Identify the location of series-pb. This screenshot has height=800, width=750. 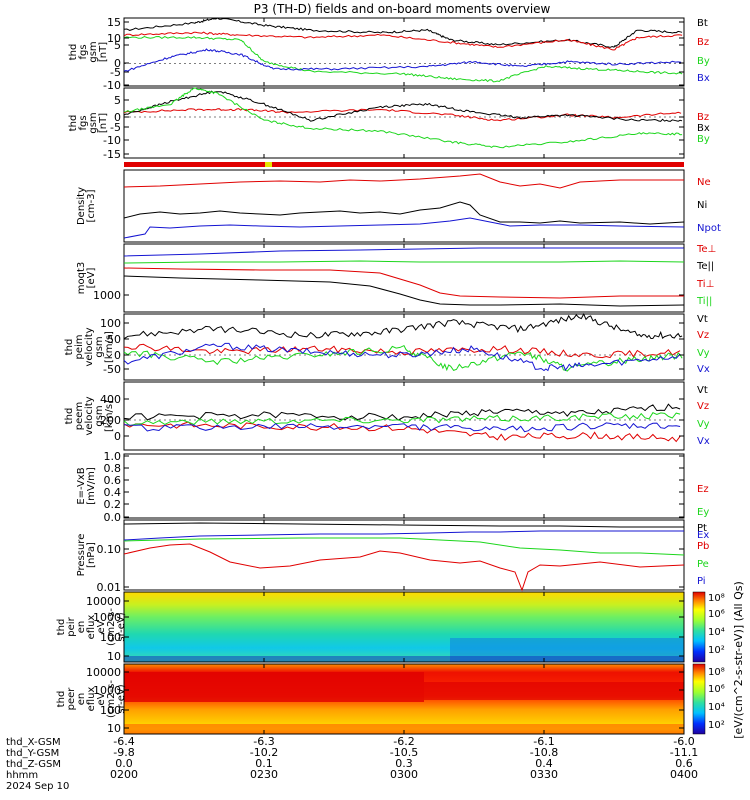
(404, 567).